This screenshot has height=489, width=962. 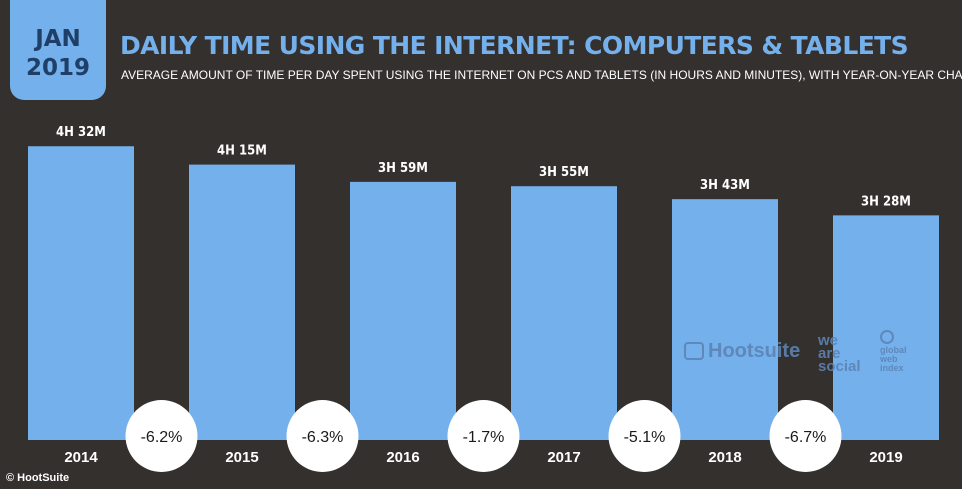 I want to click on change-label-4: -5.1%, so click(x=645, y=437).